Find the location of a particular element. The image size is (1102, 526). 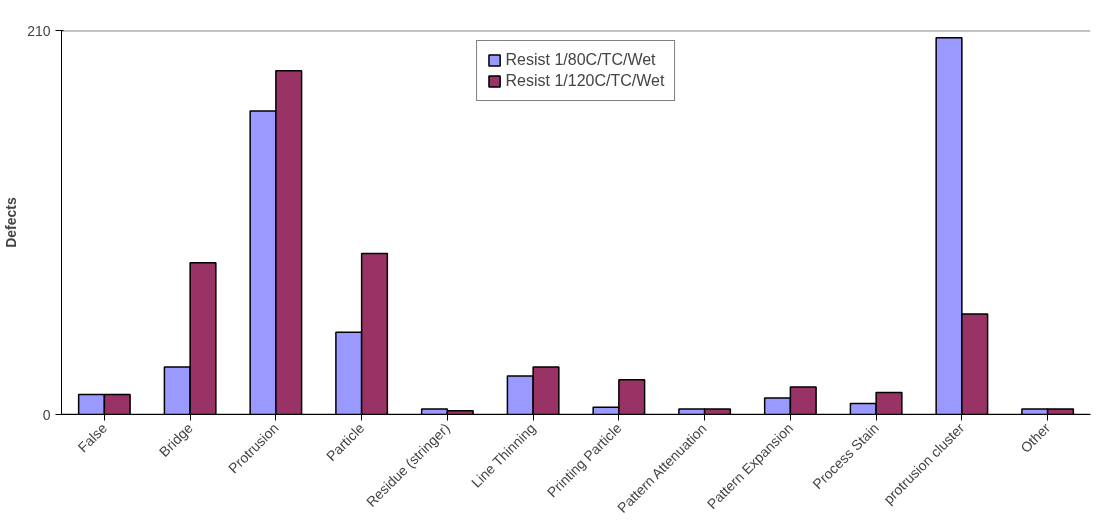

y-tick-label: 210 is located at coordinates (39, 30).